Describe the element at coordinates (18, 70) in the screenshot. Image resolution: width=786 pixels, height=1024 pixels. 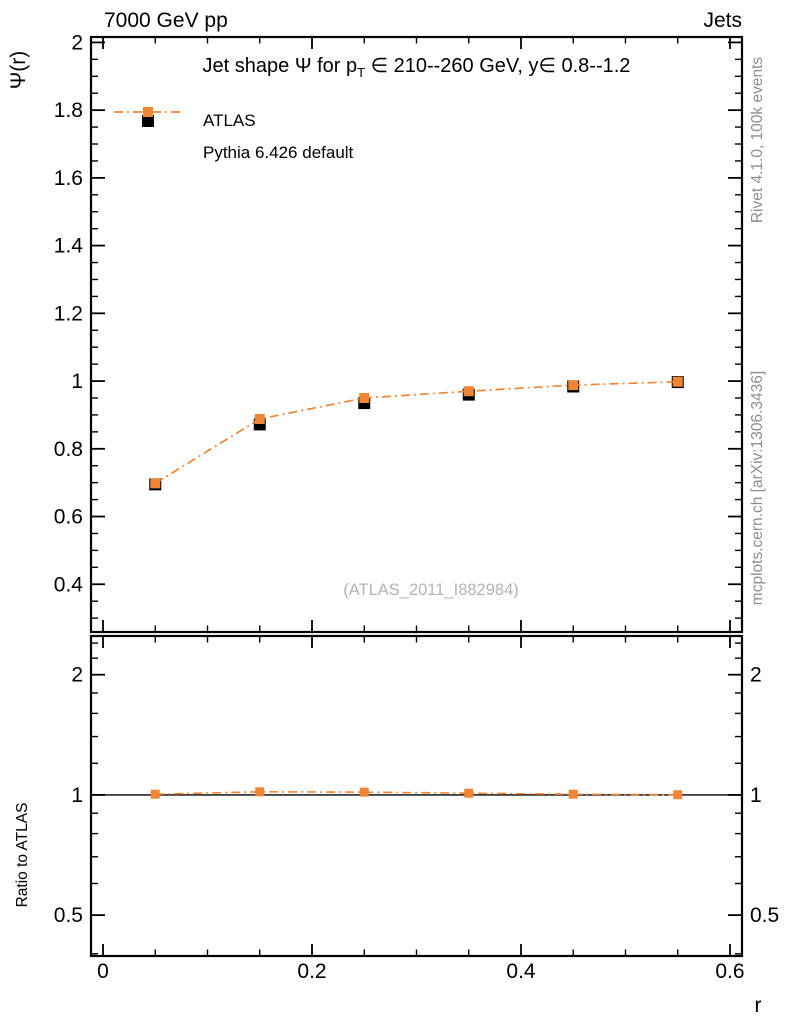
I see `y-axis-label-main: Ψ(r)` at that location.